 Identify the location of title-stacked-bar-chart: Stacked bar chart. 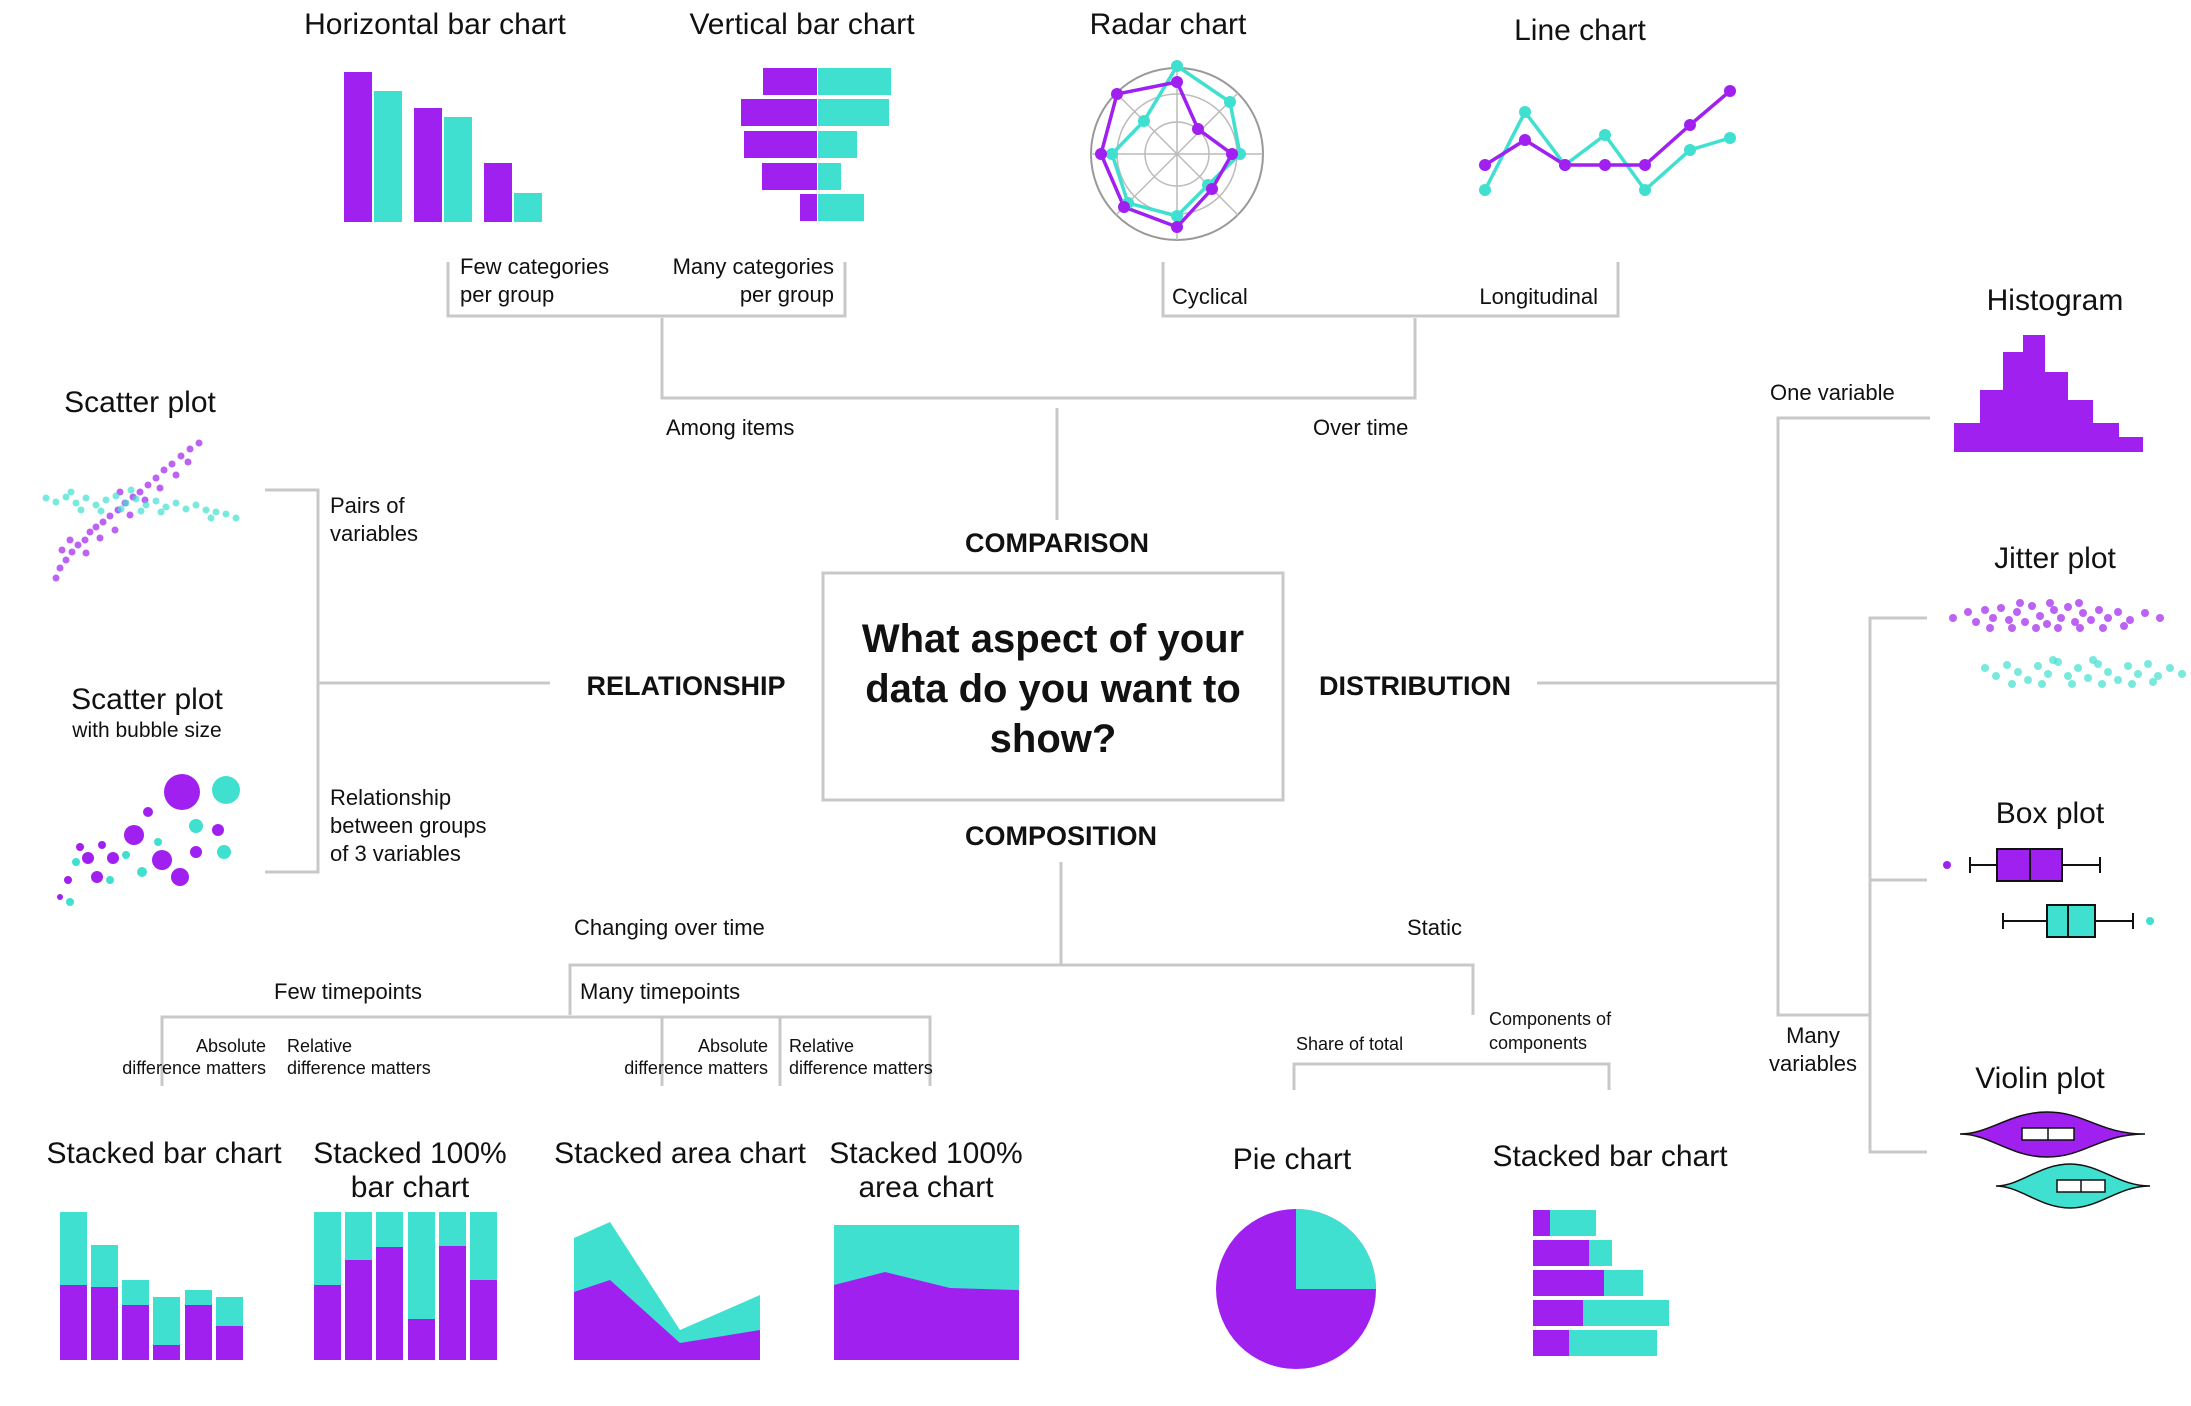
(164, 1153).